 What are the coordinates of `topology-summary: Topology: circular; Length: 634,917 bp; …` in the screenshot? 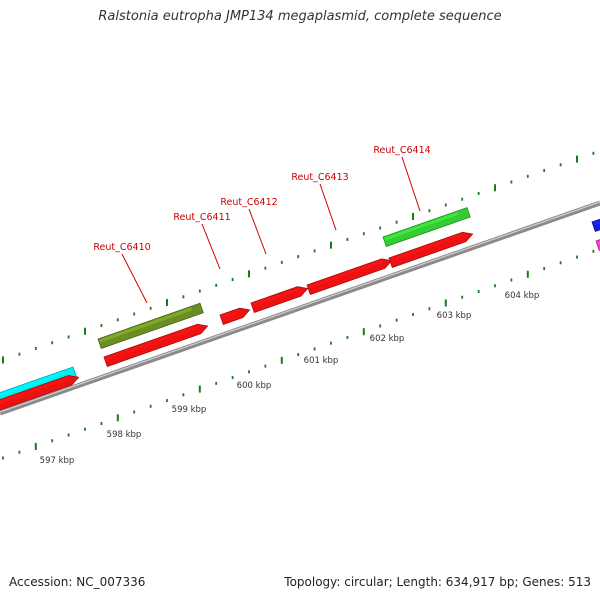 It's located at (437, 582).